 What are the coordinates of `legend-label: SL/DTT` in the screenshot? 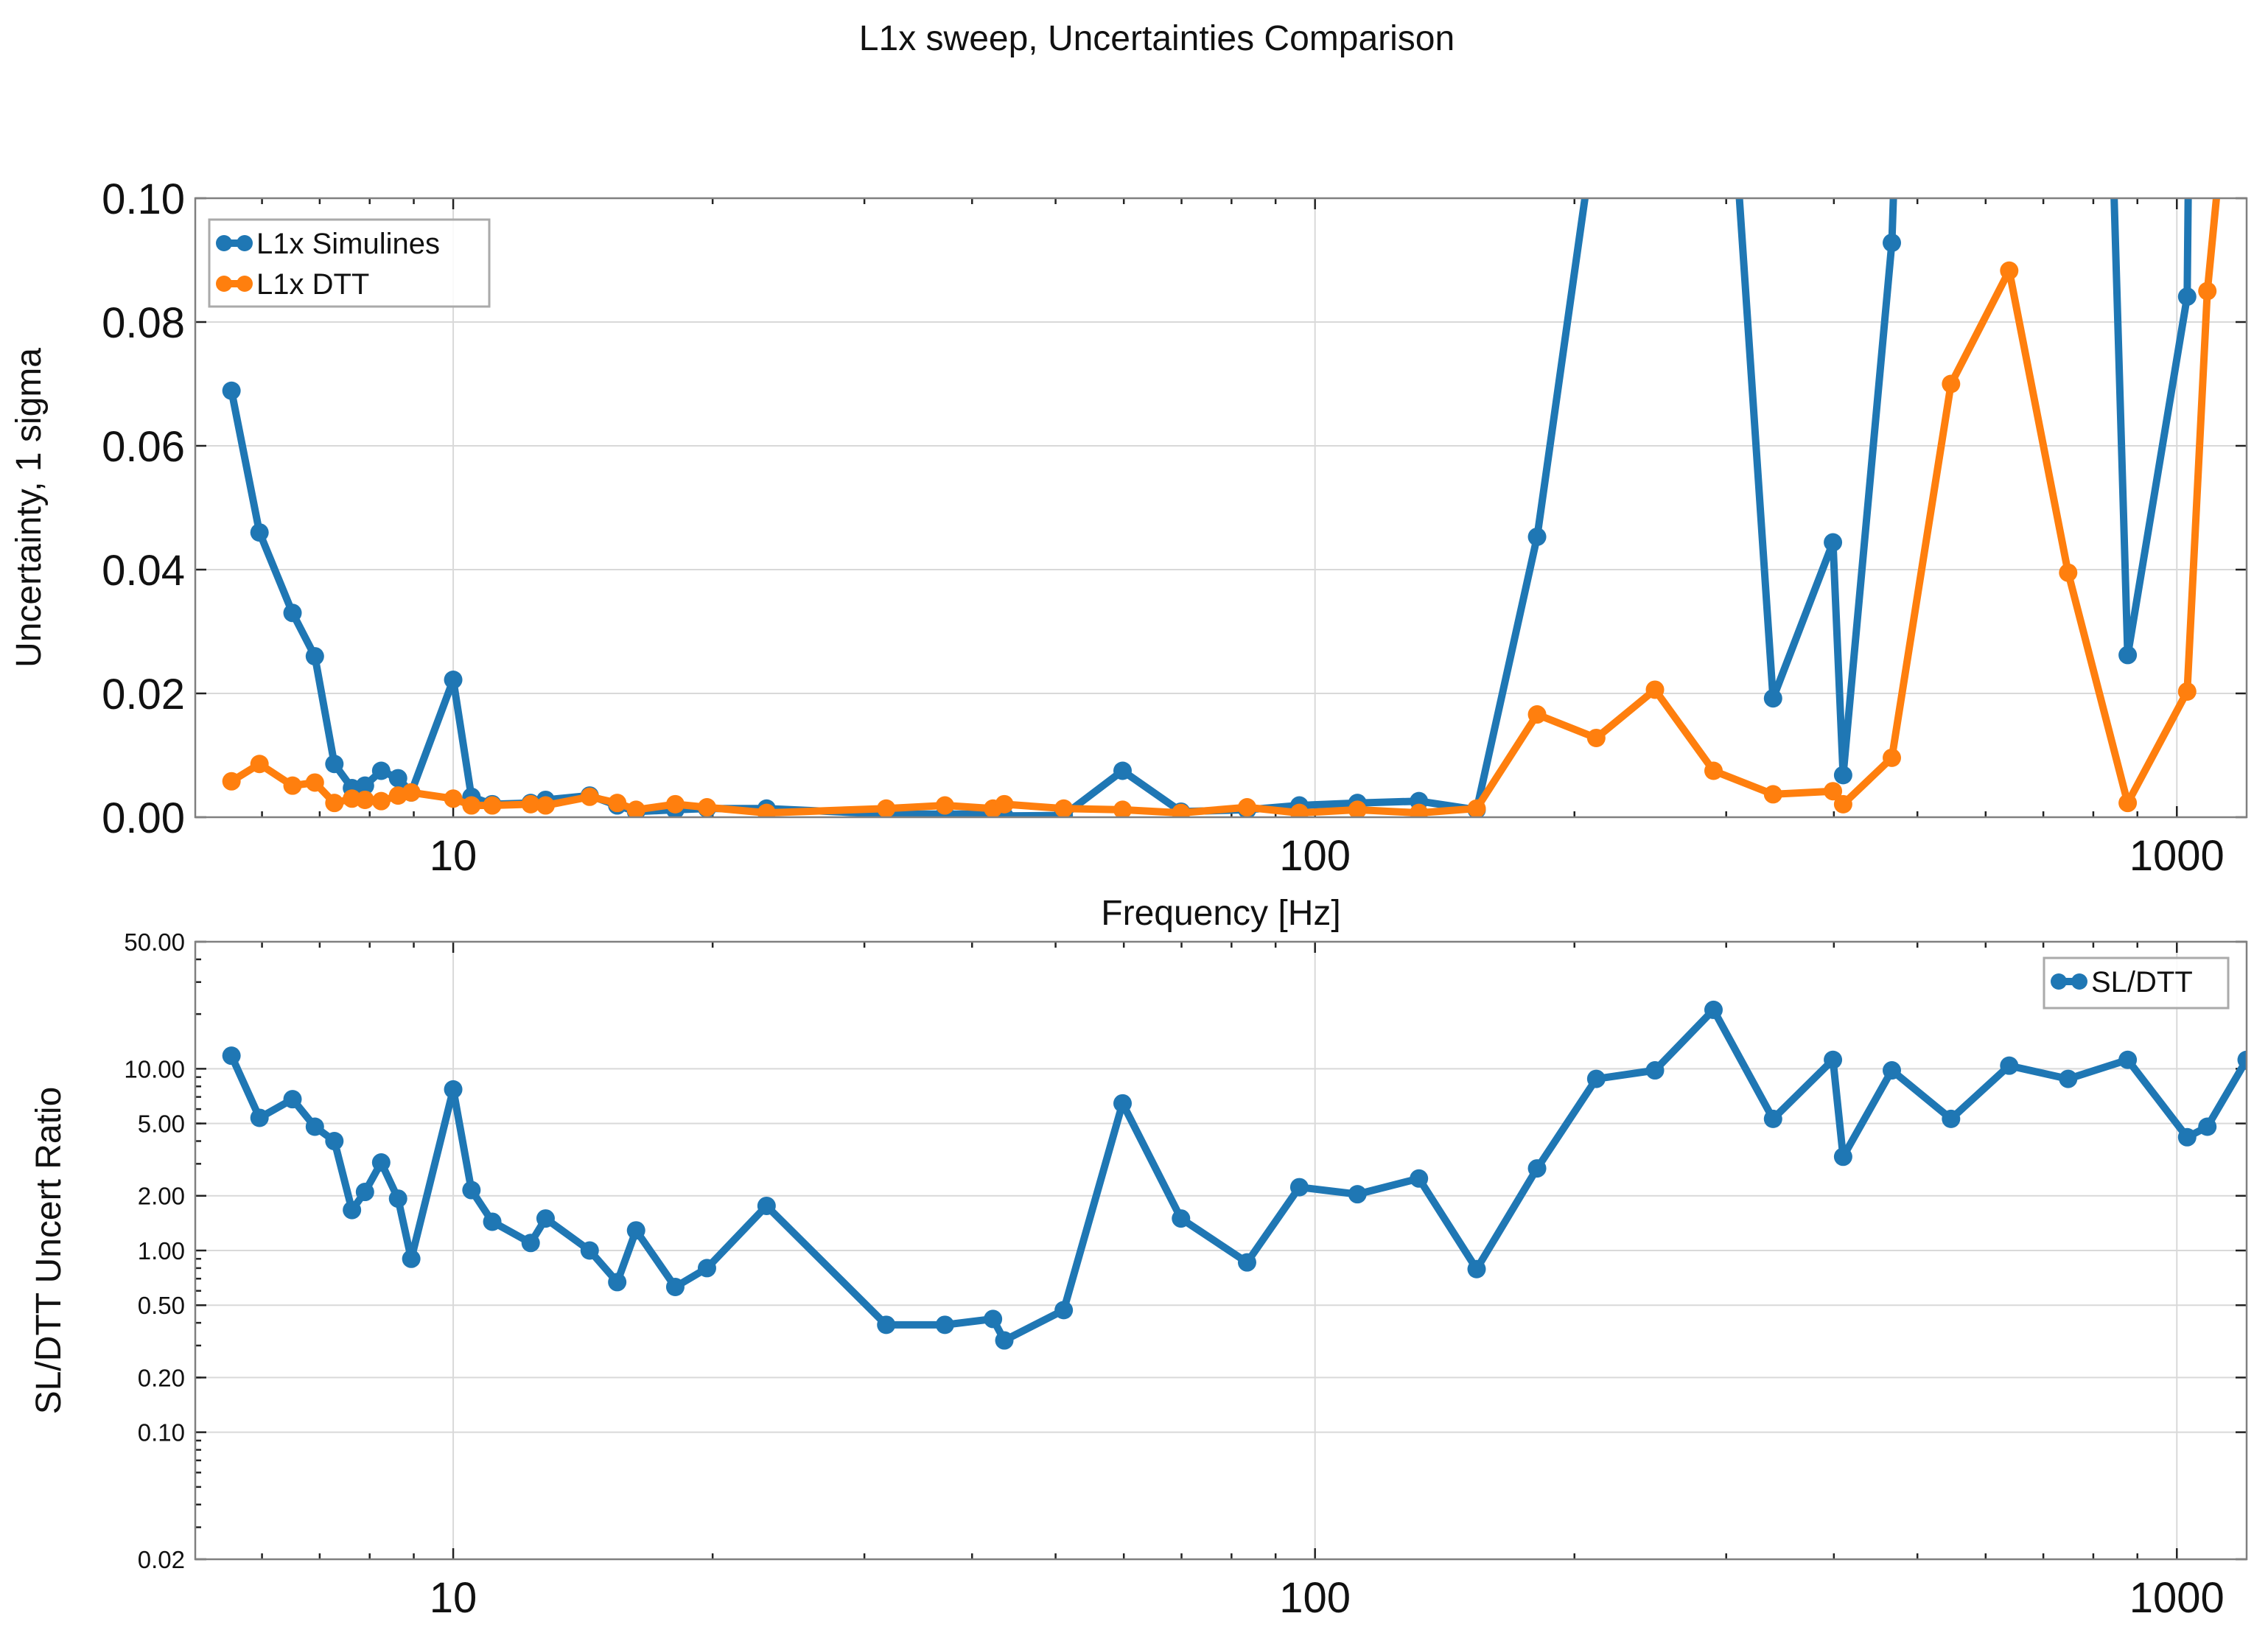 It's located at (2142, 982).